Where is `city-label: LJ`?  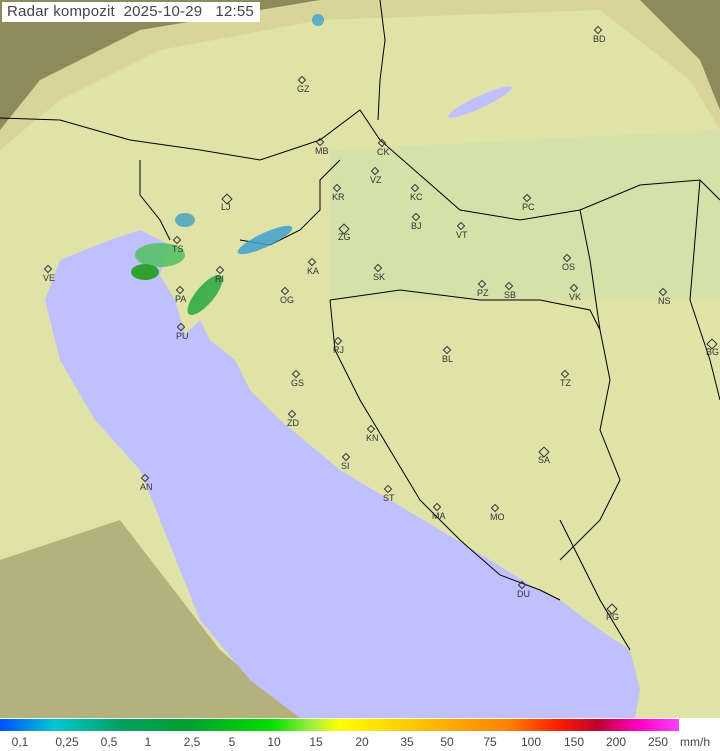 city-label: LJ is located at coordinates (226, 207).